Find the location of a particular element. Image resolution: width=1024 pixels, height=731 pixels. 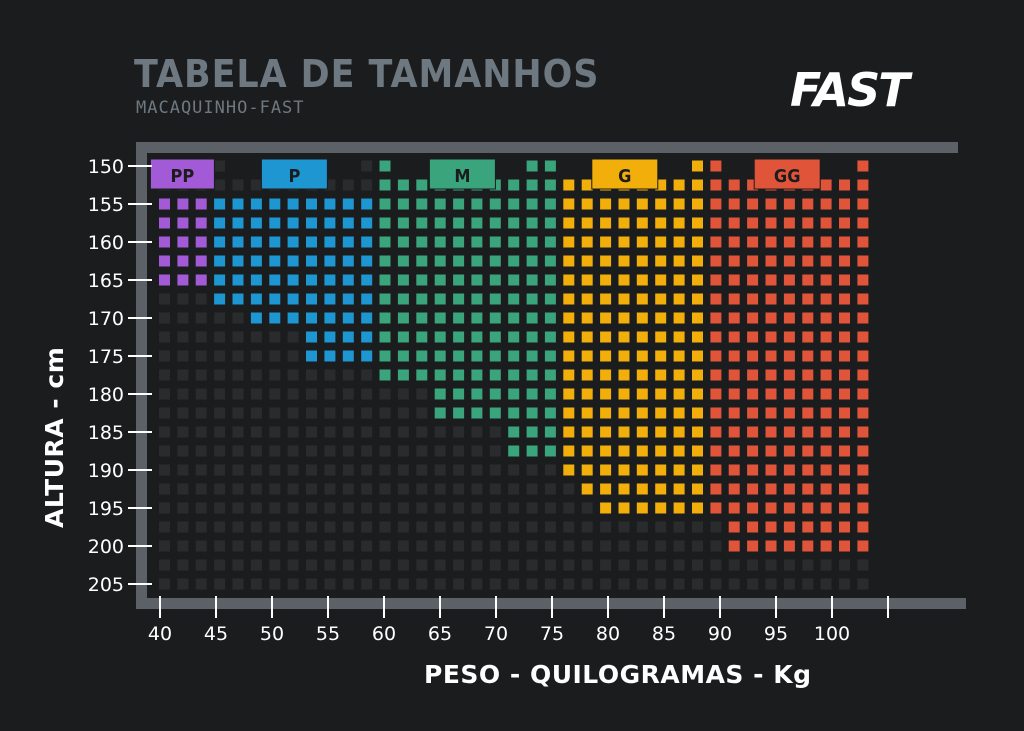

x-tick-label: 85 is located at coordinates (664, 634).